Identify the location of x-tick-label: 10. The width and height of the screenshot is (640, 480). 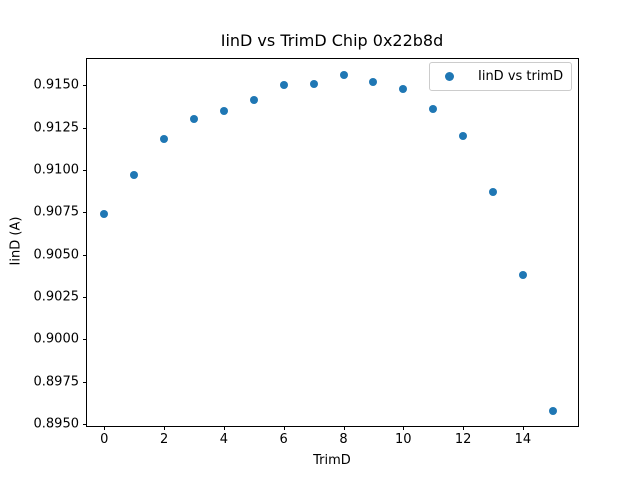
(403, 439).